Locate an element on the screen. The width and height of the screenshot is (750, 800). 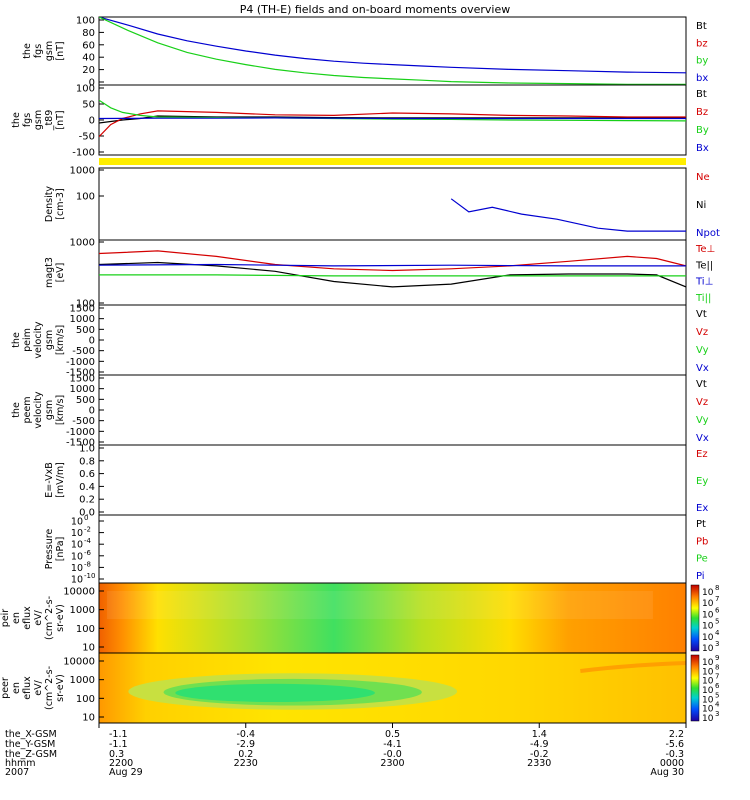
colorbar-tick-exponent: 3 is located at coordinates (717, 644).